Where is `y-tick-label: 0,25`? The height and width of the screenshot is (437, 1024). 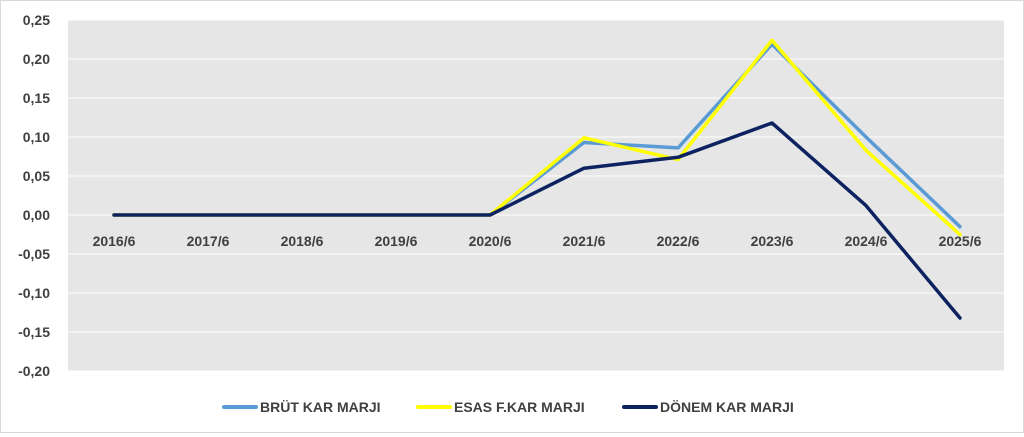 y-tick-label: 0,25 is located at coordinates (36, 20).